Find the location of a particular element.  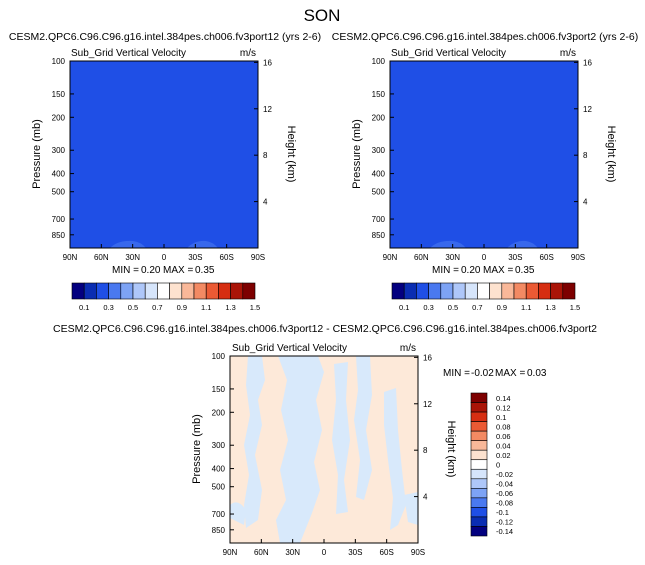

colorbar-label: 1.5 is located at coordinates (575, 307).